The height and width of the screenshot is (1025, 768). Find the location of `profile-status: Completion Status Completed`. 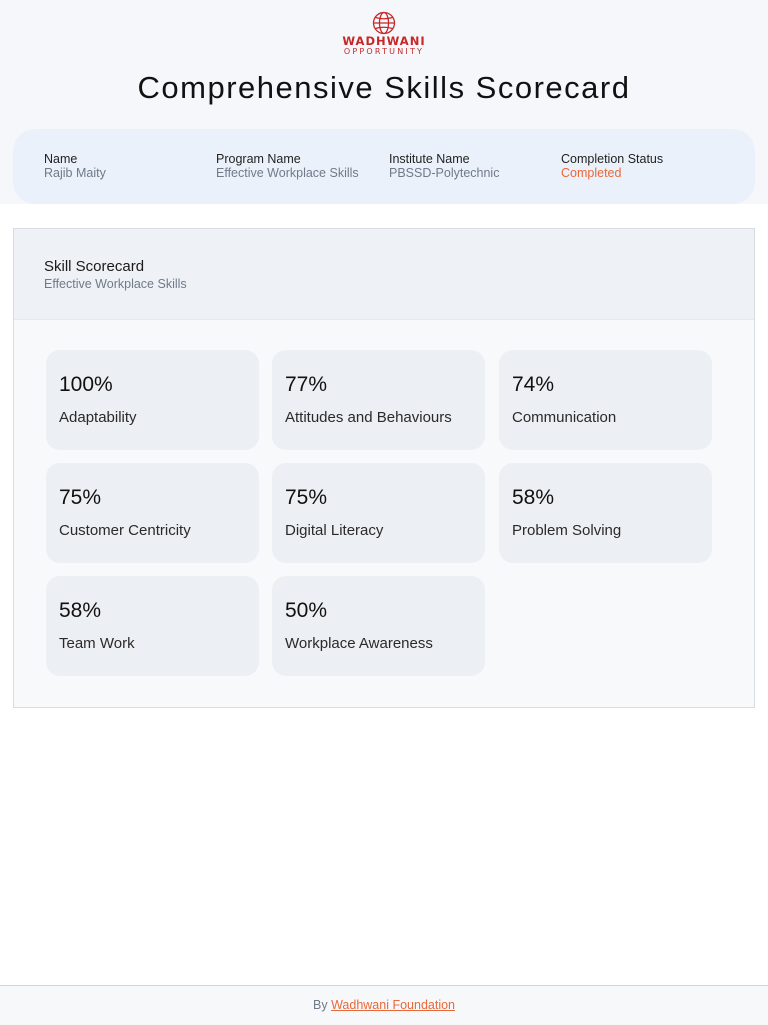

profile-status: Completion Status Completed is located at coordinates (612, 166).